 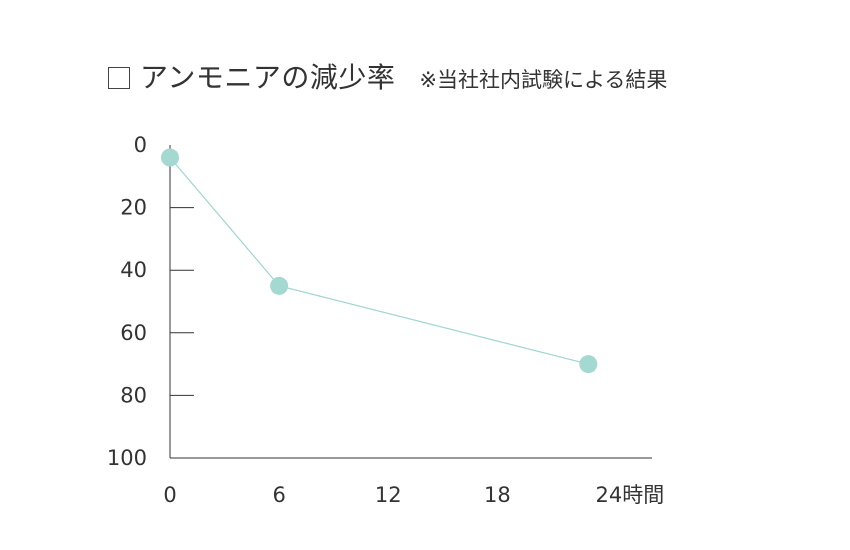 I want to click on y-tick-label: 20, so click(x=133, y=208).